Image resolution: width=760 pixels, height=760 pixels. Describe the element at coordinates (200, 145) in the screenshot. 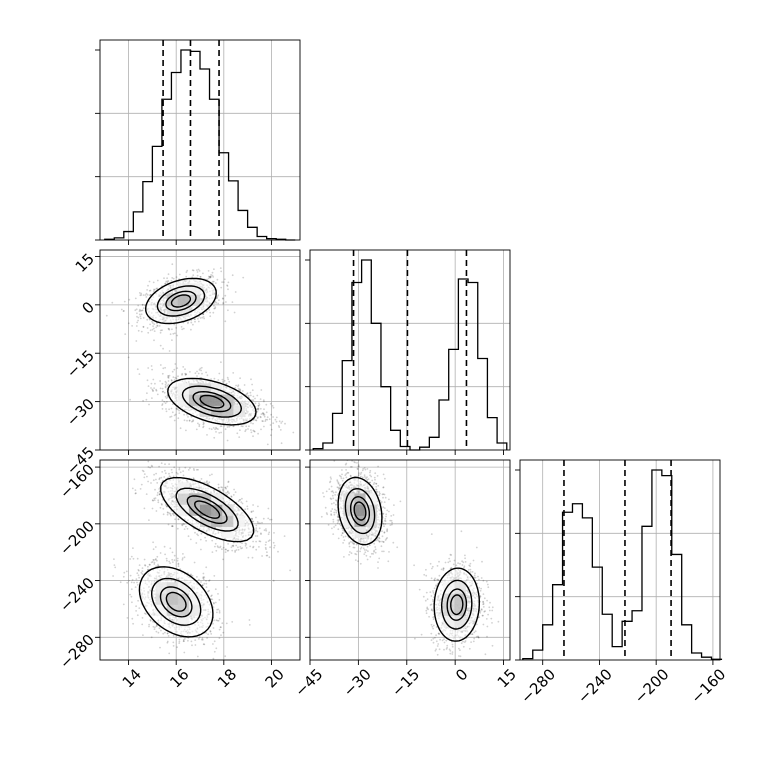

I see `hist-0-steps` at that location.